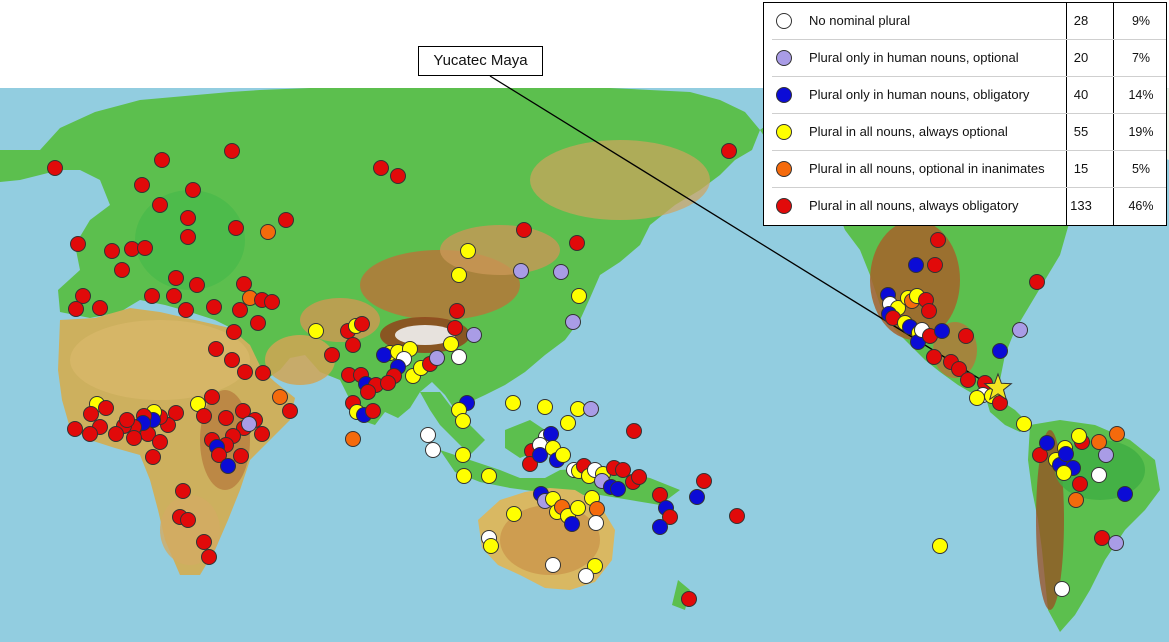 This screenshot has width=1169, height=642. I want to click on legend-count: 55, so click(1081, 131).